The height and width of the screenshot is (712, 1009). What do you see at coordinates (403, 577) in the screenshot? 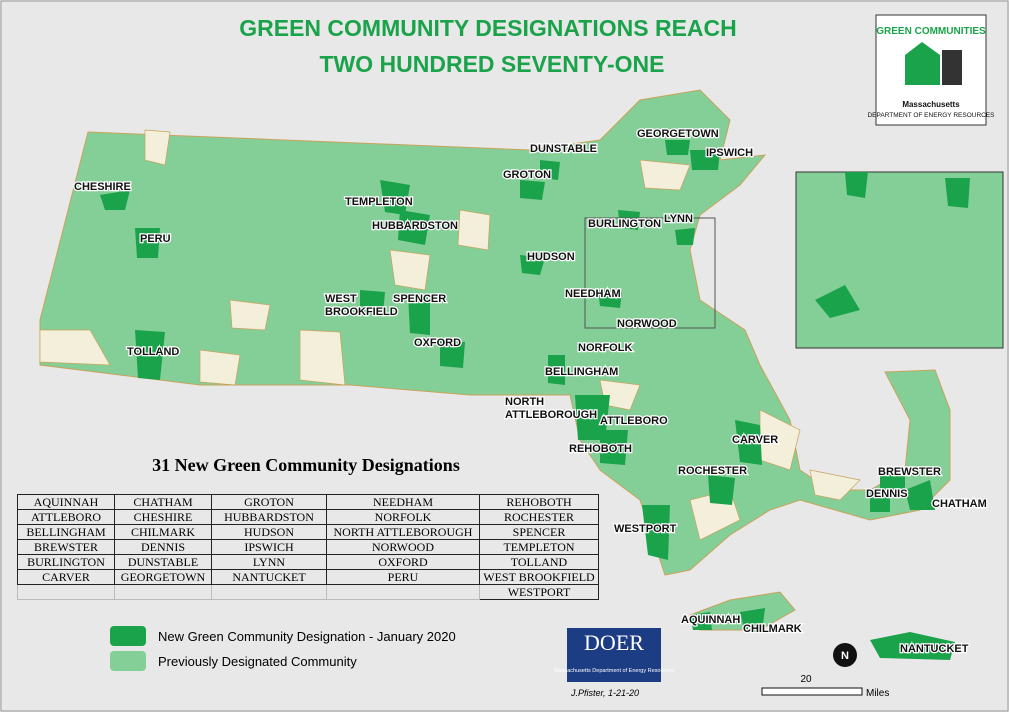
I see `table-cell: PERU` at bounding box center [403, 577].